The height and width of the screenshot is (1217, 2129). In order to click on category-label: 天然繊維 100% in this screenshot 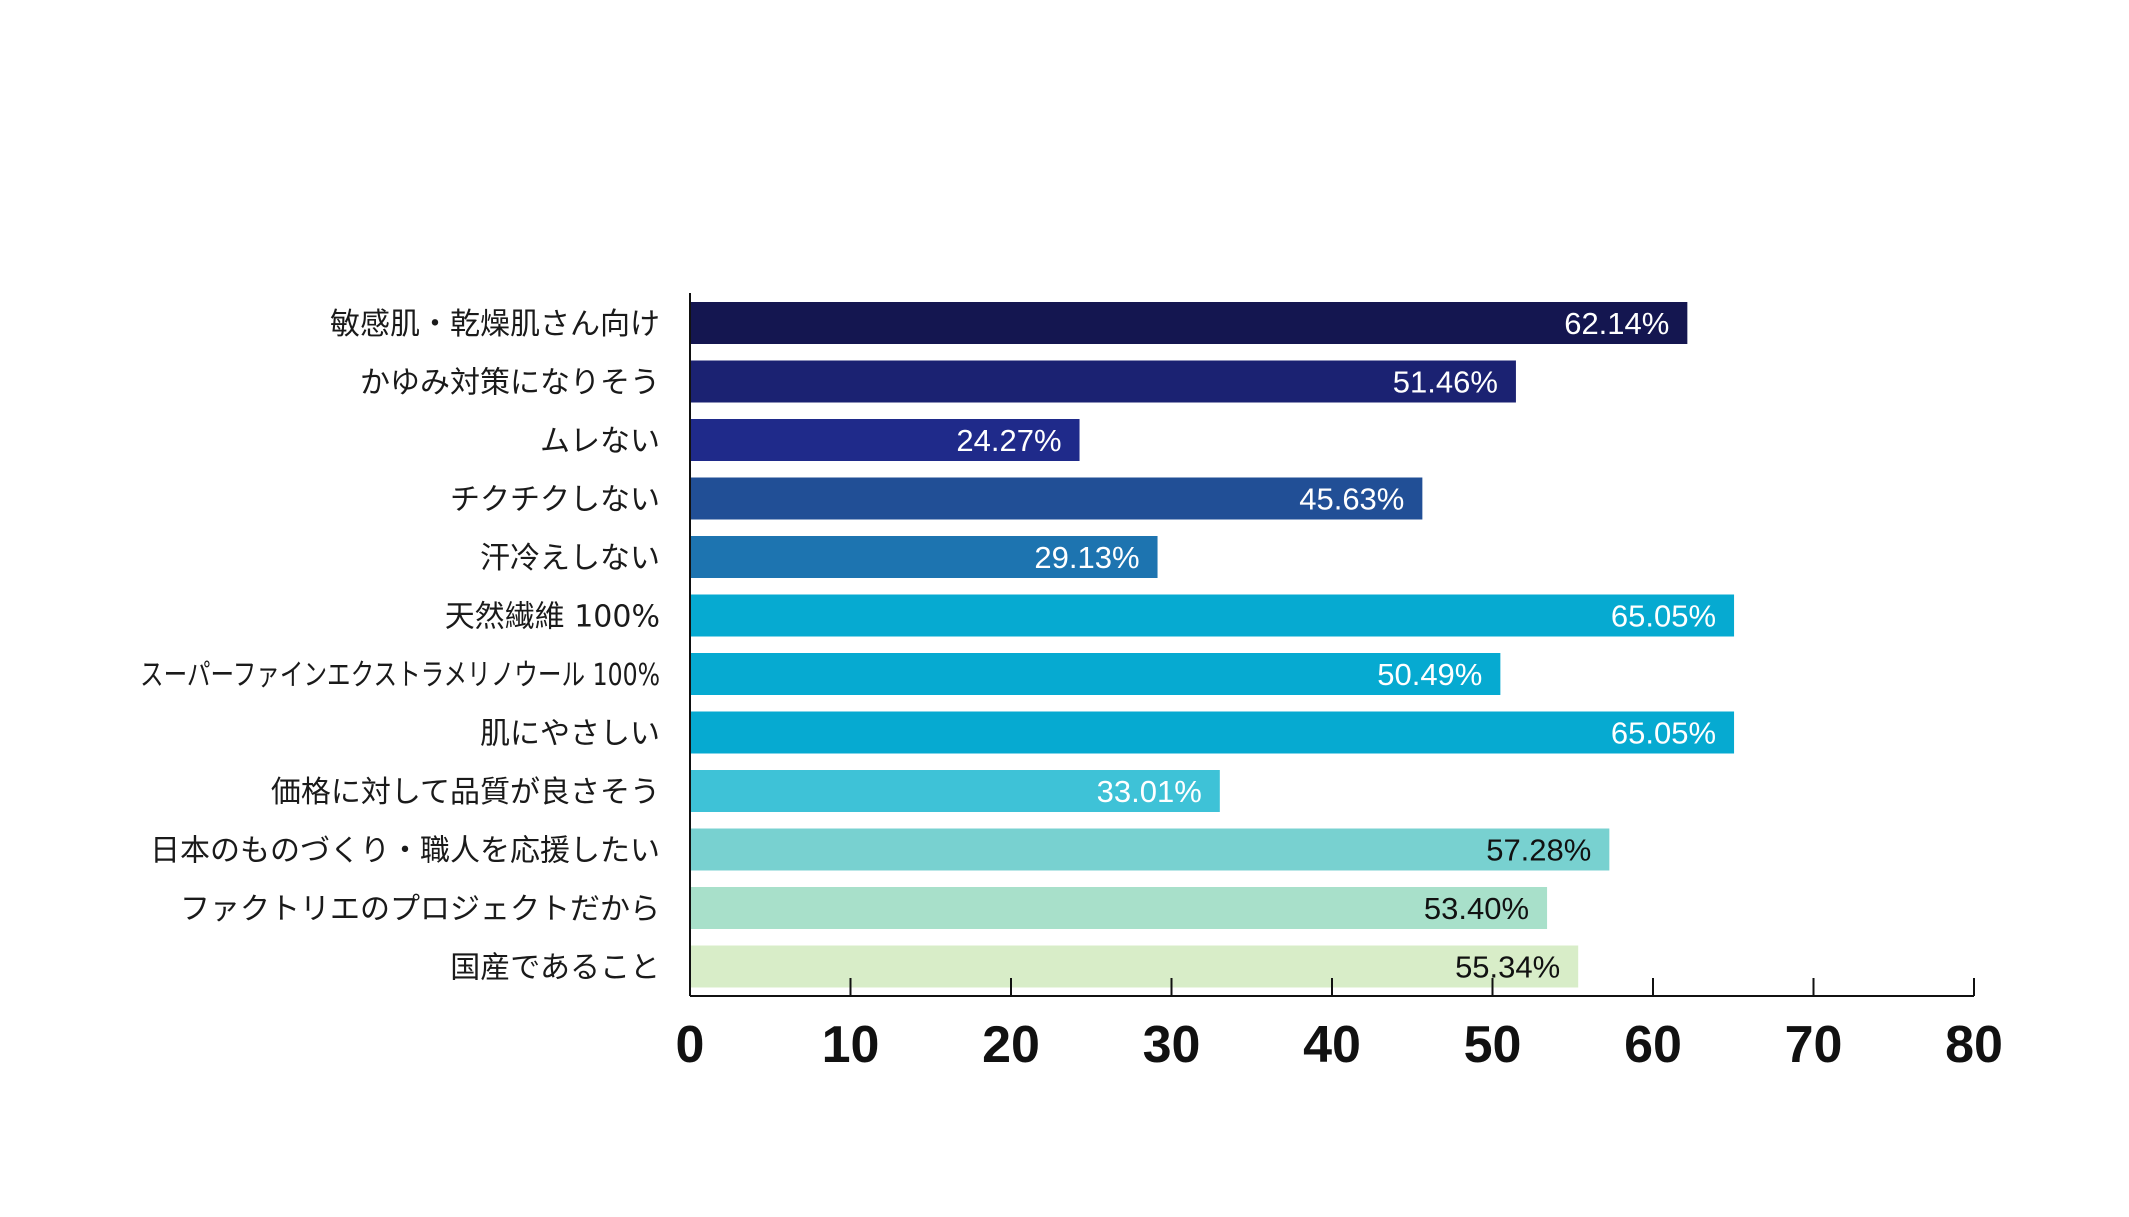, I will do `click(552, 617)`.